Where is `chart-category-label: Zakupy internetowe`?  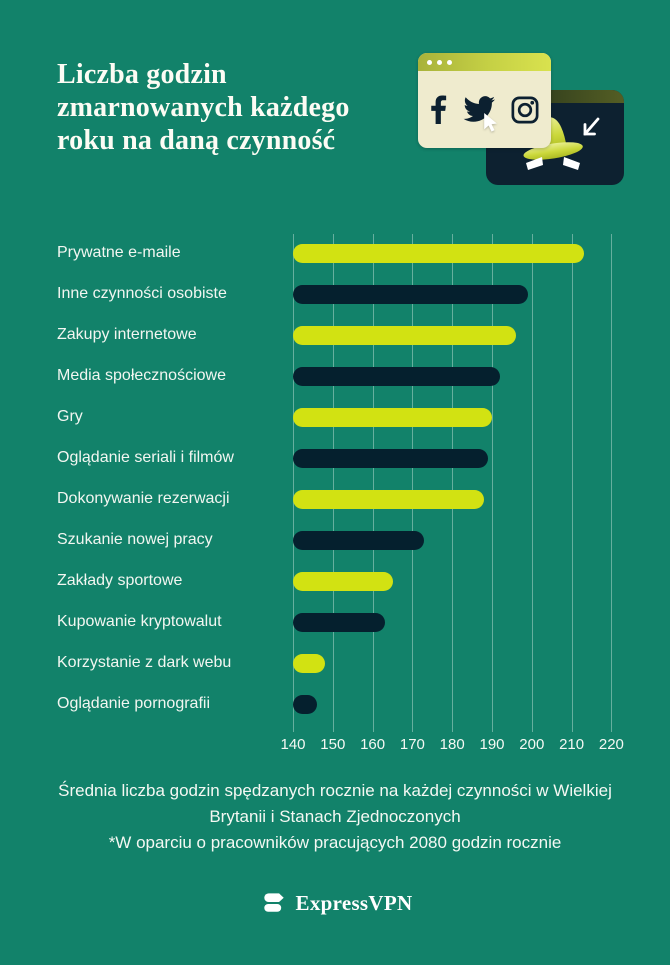
chart-category-label: Zakupy internetowe is located at coordinates (127, 334).